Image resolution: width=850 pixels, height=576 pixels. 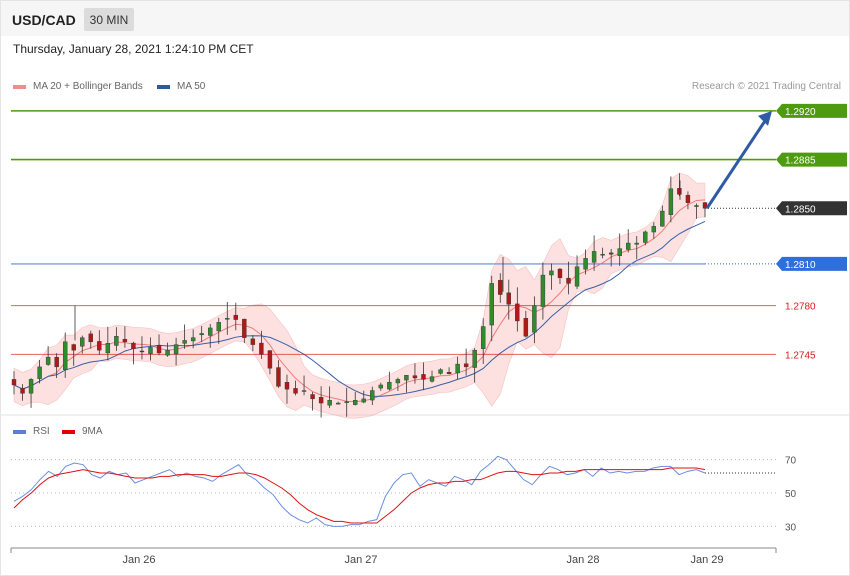 What do you see at coordinates (109, 19) in the screenshot?
I see `timeframe-badge: 30 MIN` at bounding box center [109, 19].